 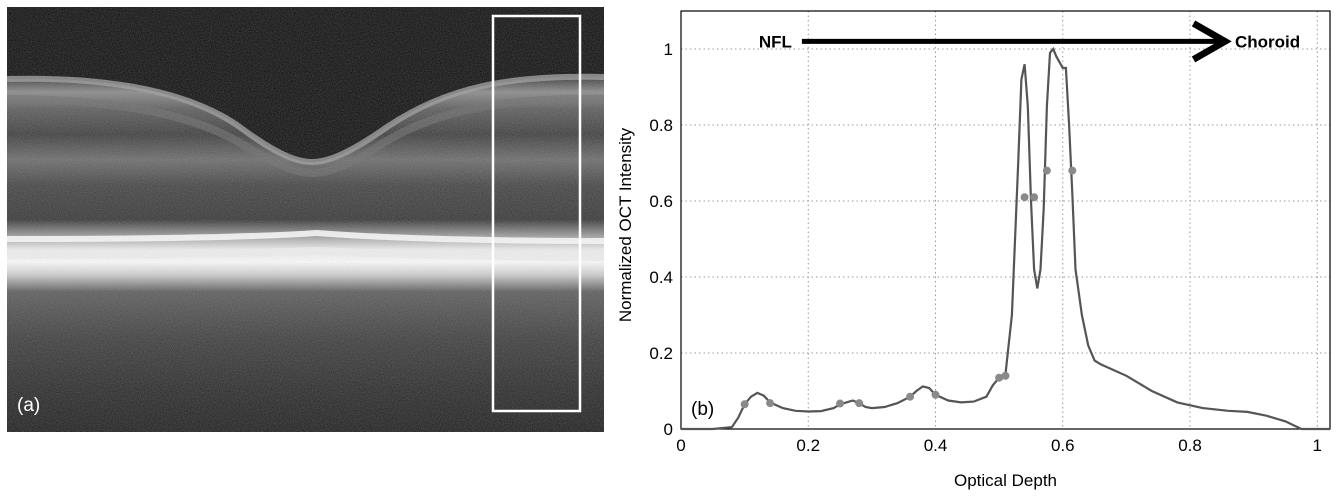 What do you see at coordinates (29, 405) in the screenshot?
I see `panel-a-label: (a)` at bounding box center [29, 405].